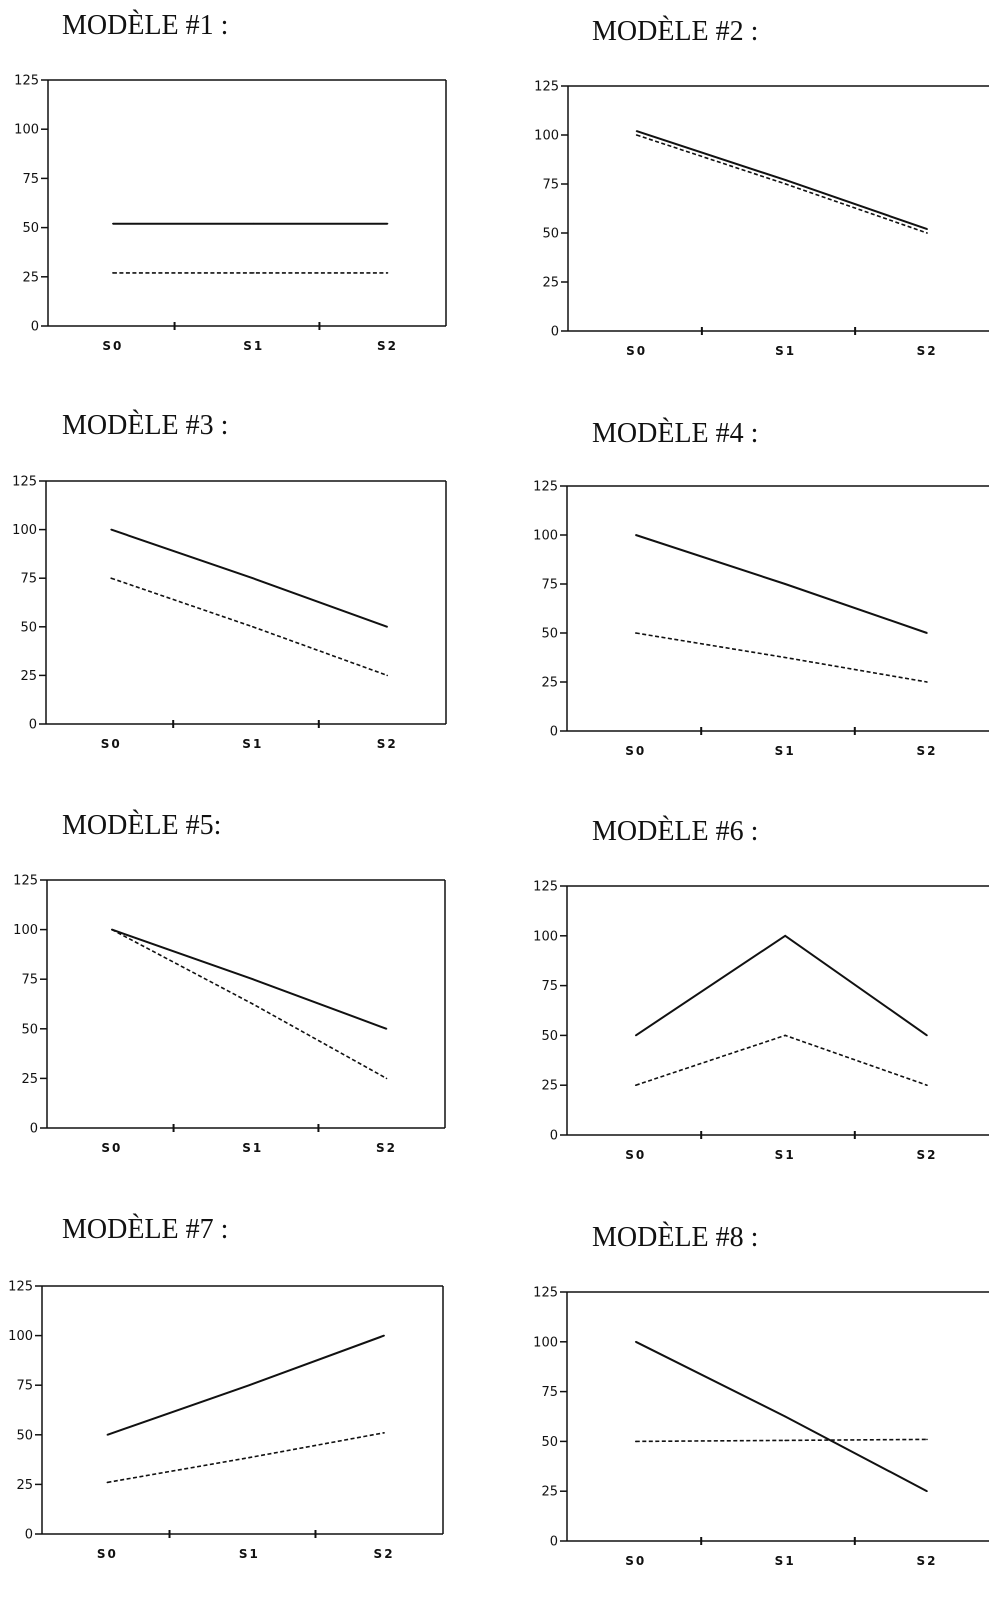 The width and height of the screenshot is (989, 1609). I want to click on chart-7-y-tick-label-3: 75, so click(24, 1386).